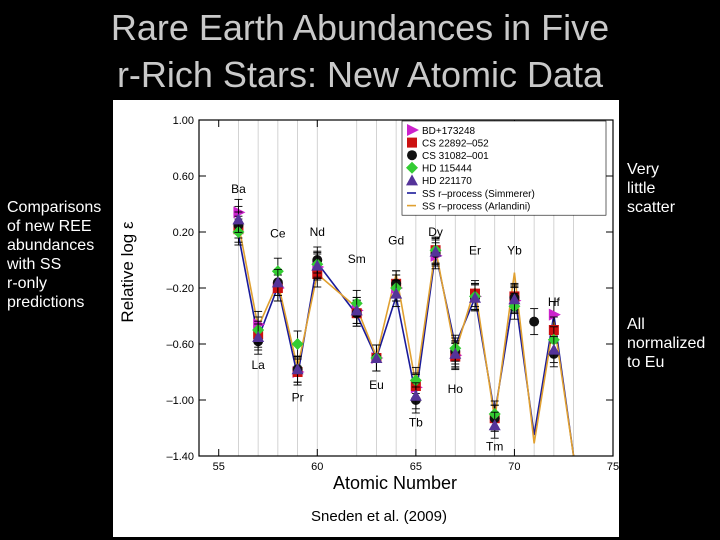 The width and height of the screenshot is (720, 540). I want to click on element-label: La, so click(258, 365).